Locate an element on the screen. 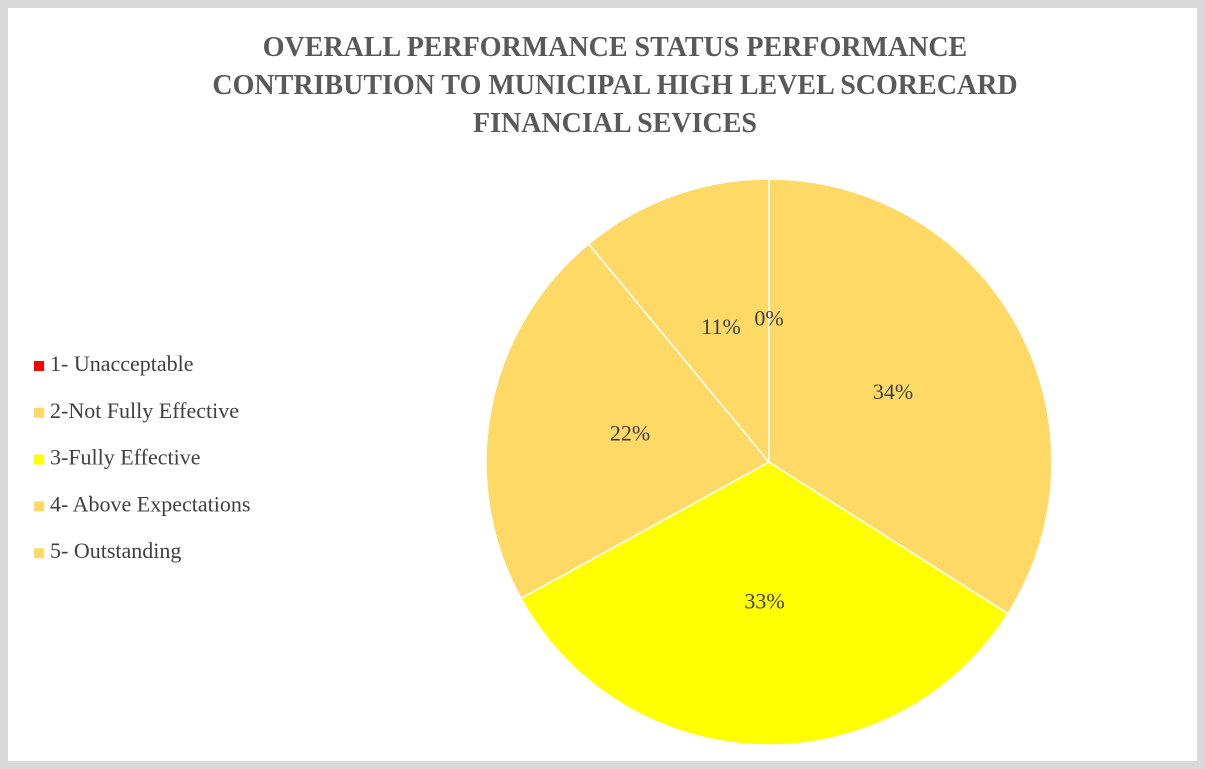 The image size is (1205, 769). legend-label: 4- Above Expectations is located at coordinates (150, 503).